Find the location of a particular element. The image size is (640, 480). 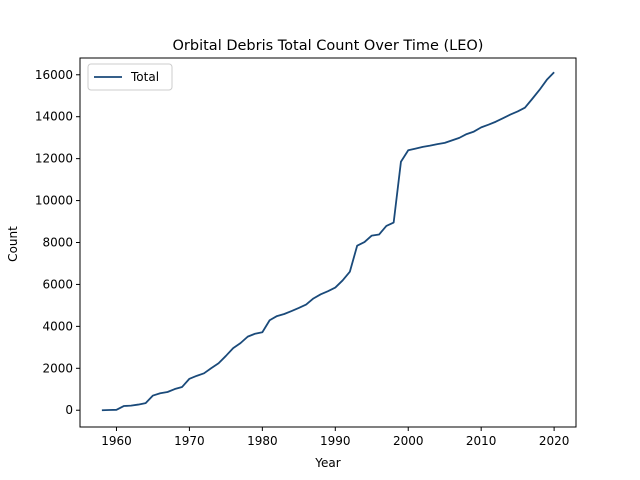

x-tick-label: 1970 is located at coordinates (189, 441).